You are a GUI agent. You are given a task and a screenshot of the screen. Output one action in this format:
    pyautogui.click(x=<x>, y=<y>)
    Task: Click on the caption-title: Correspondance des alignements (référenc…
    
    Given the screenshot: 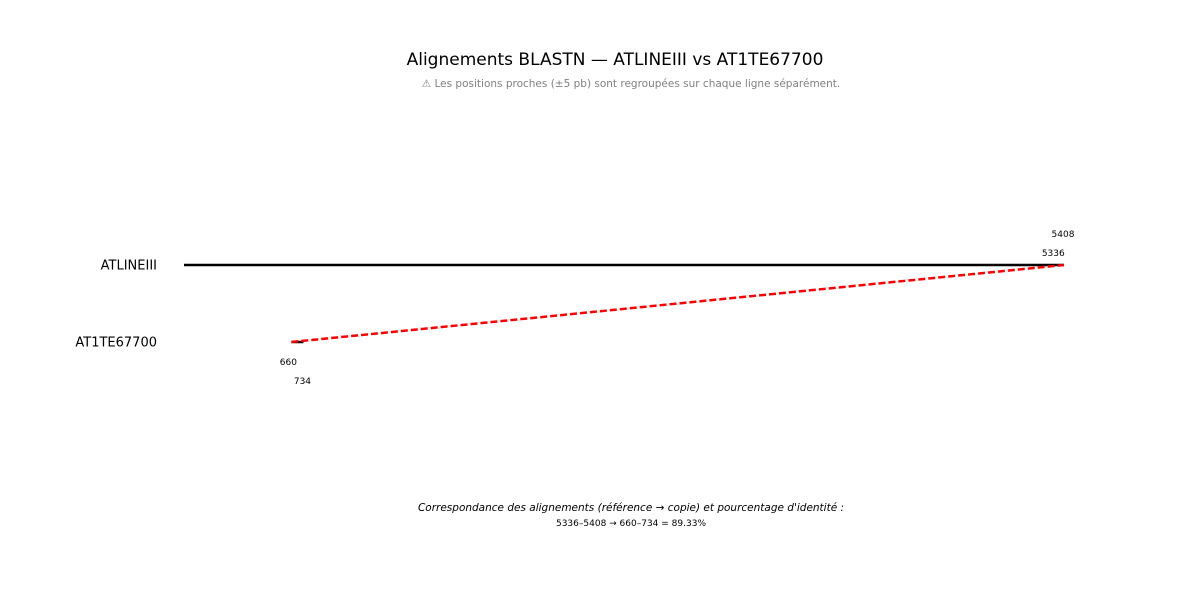 What is the action you would take?
    pyautogui.click(x=631, y=508)
    